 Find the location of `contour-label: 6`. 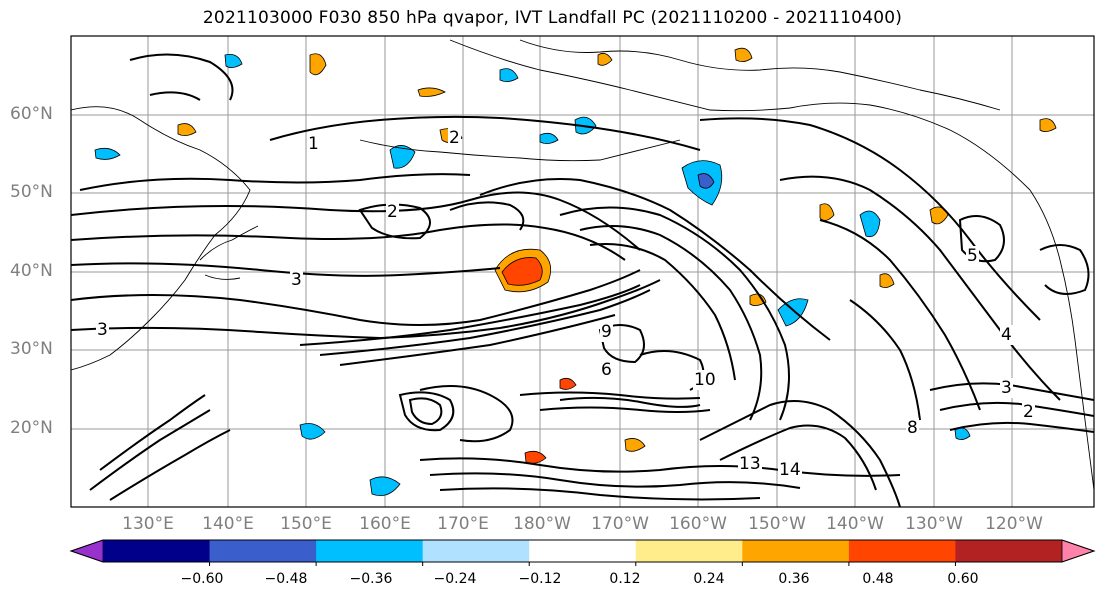

contour-label: 6 is located at coordinates (606, 370).